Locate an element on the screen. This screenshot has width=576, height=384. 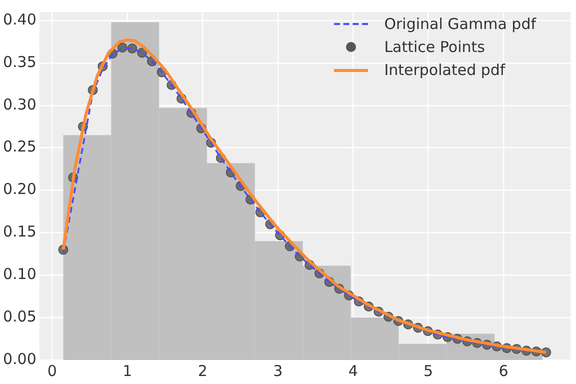
y-tick-label: 0.00 is located at coordinates (19, 359).